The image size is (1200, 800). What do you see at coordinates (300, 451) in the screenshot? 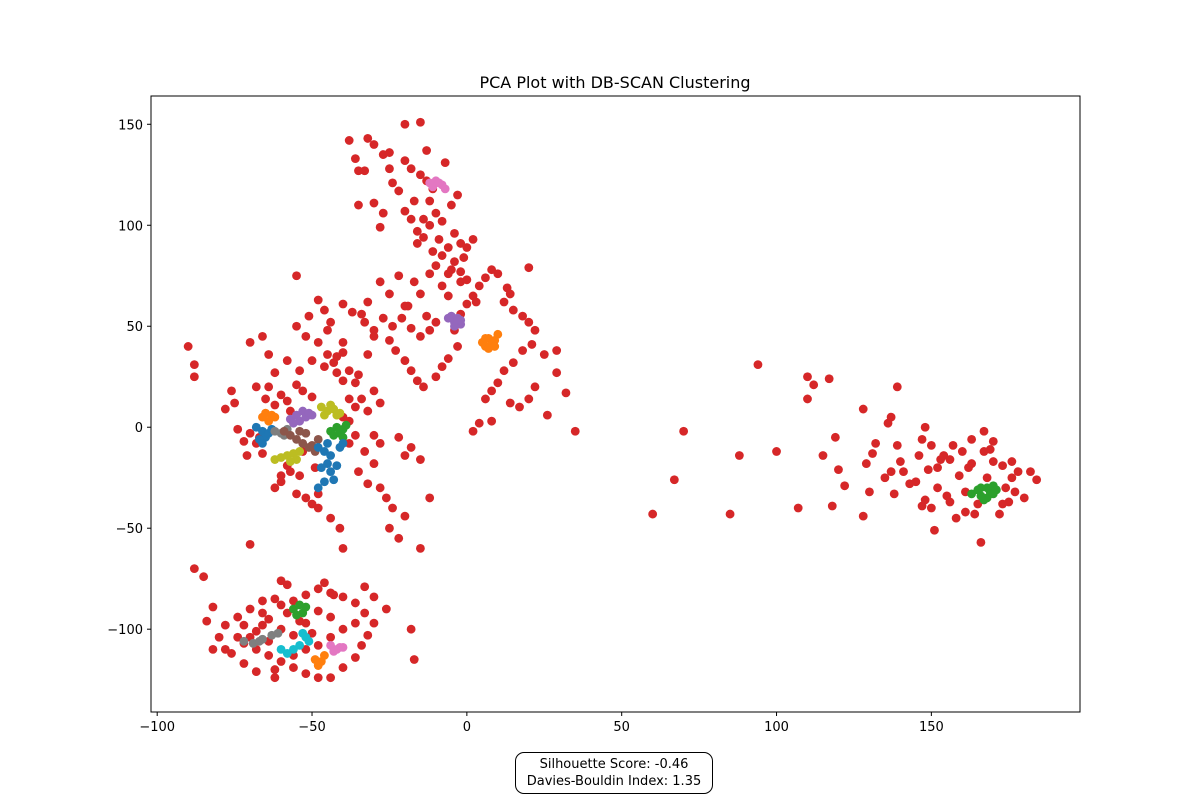
I see `cluster-10-point` at bounding box center [300, 451].